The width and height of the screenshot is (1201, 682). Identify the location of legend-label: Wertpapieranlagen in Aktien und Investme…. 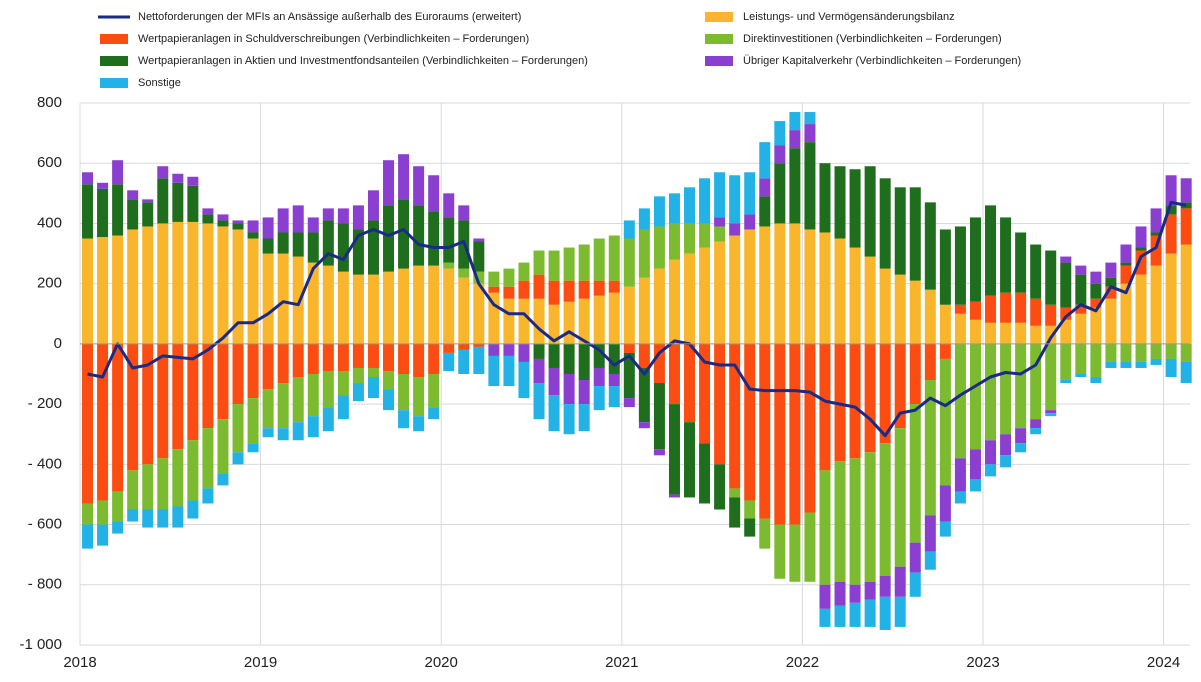
(363, 61).